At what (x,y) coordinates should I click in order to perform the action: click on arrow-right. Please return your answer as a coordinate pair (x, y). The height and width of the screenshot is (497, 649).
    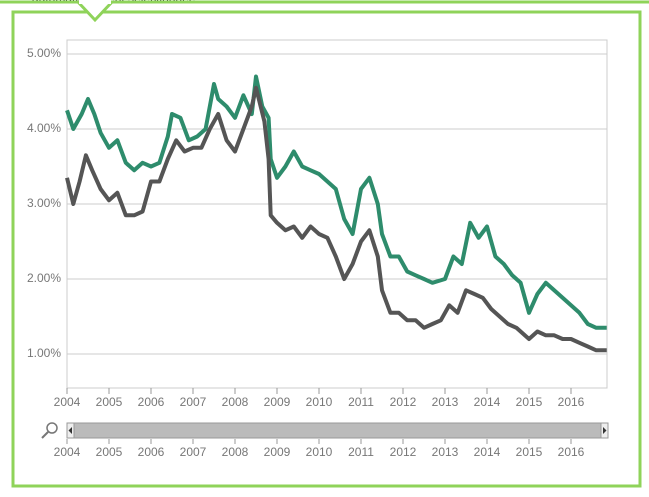
    Looking at the image, I should click on (605, 430).